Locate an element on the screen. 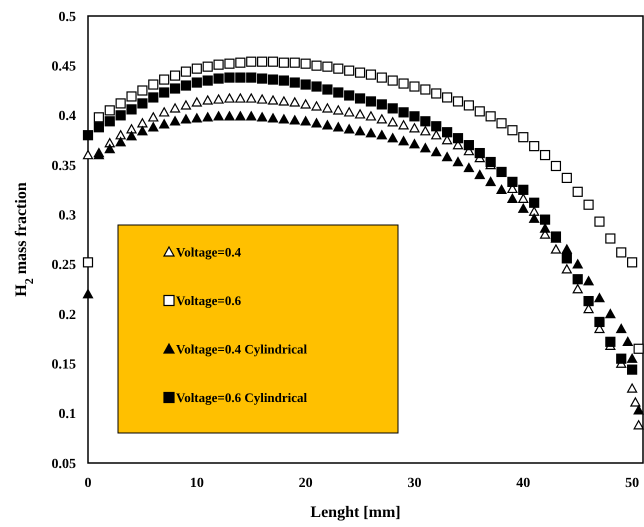  x-tick-label: 50 is located at coordinates (632, 483).